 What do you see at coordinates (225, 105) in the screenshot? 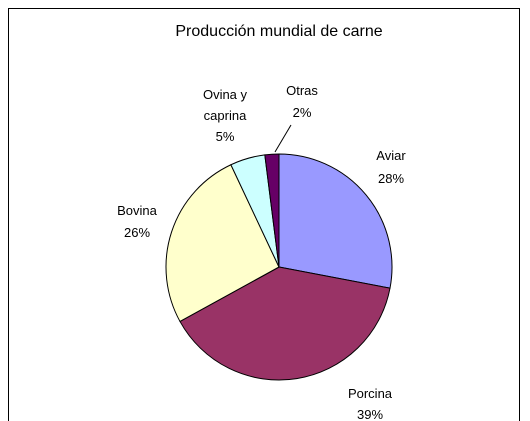
I see `slice-label: Ovina y caprina` at bounding box center [225, 105].